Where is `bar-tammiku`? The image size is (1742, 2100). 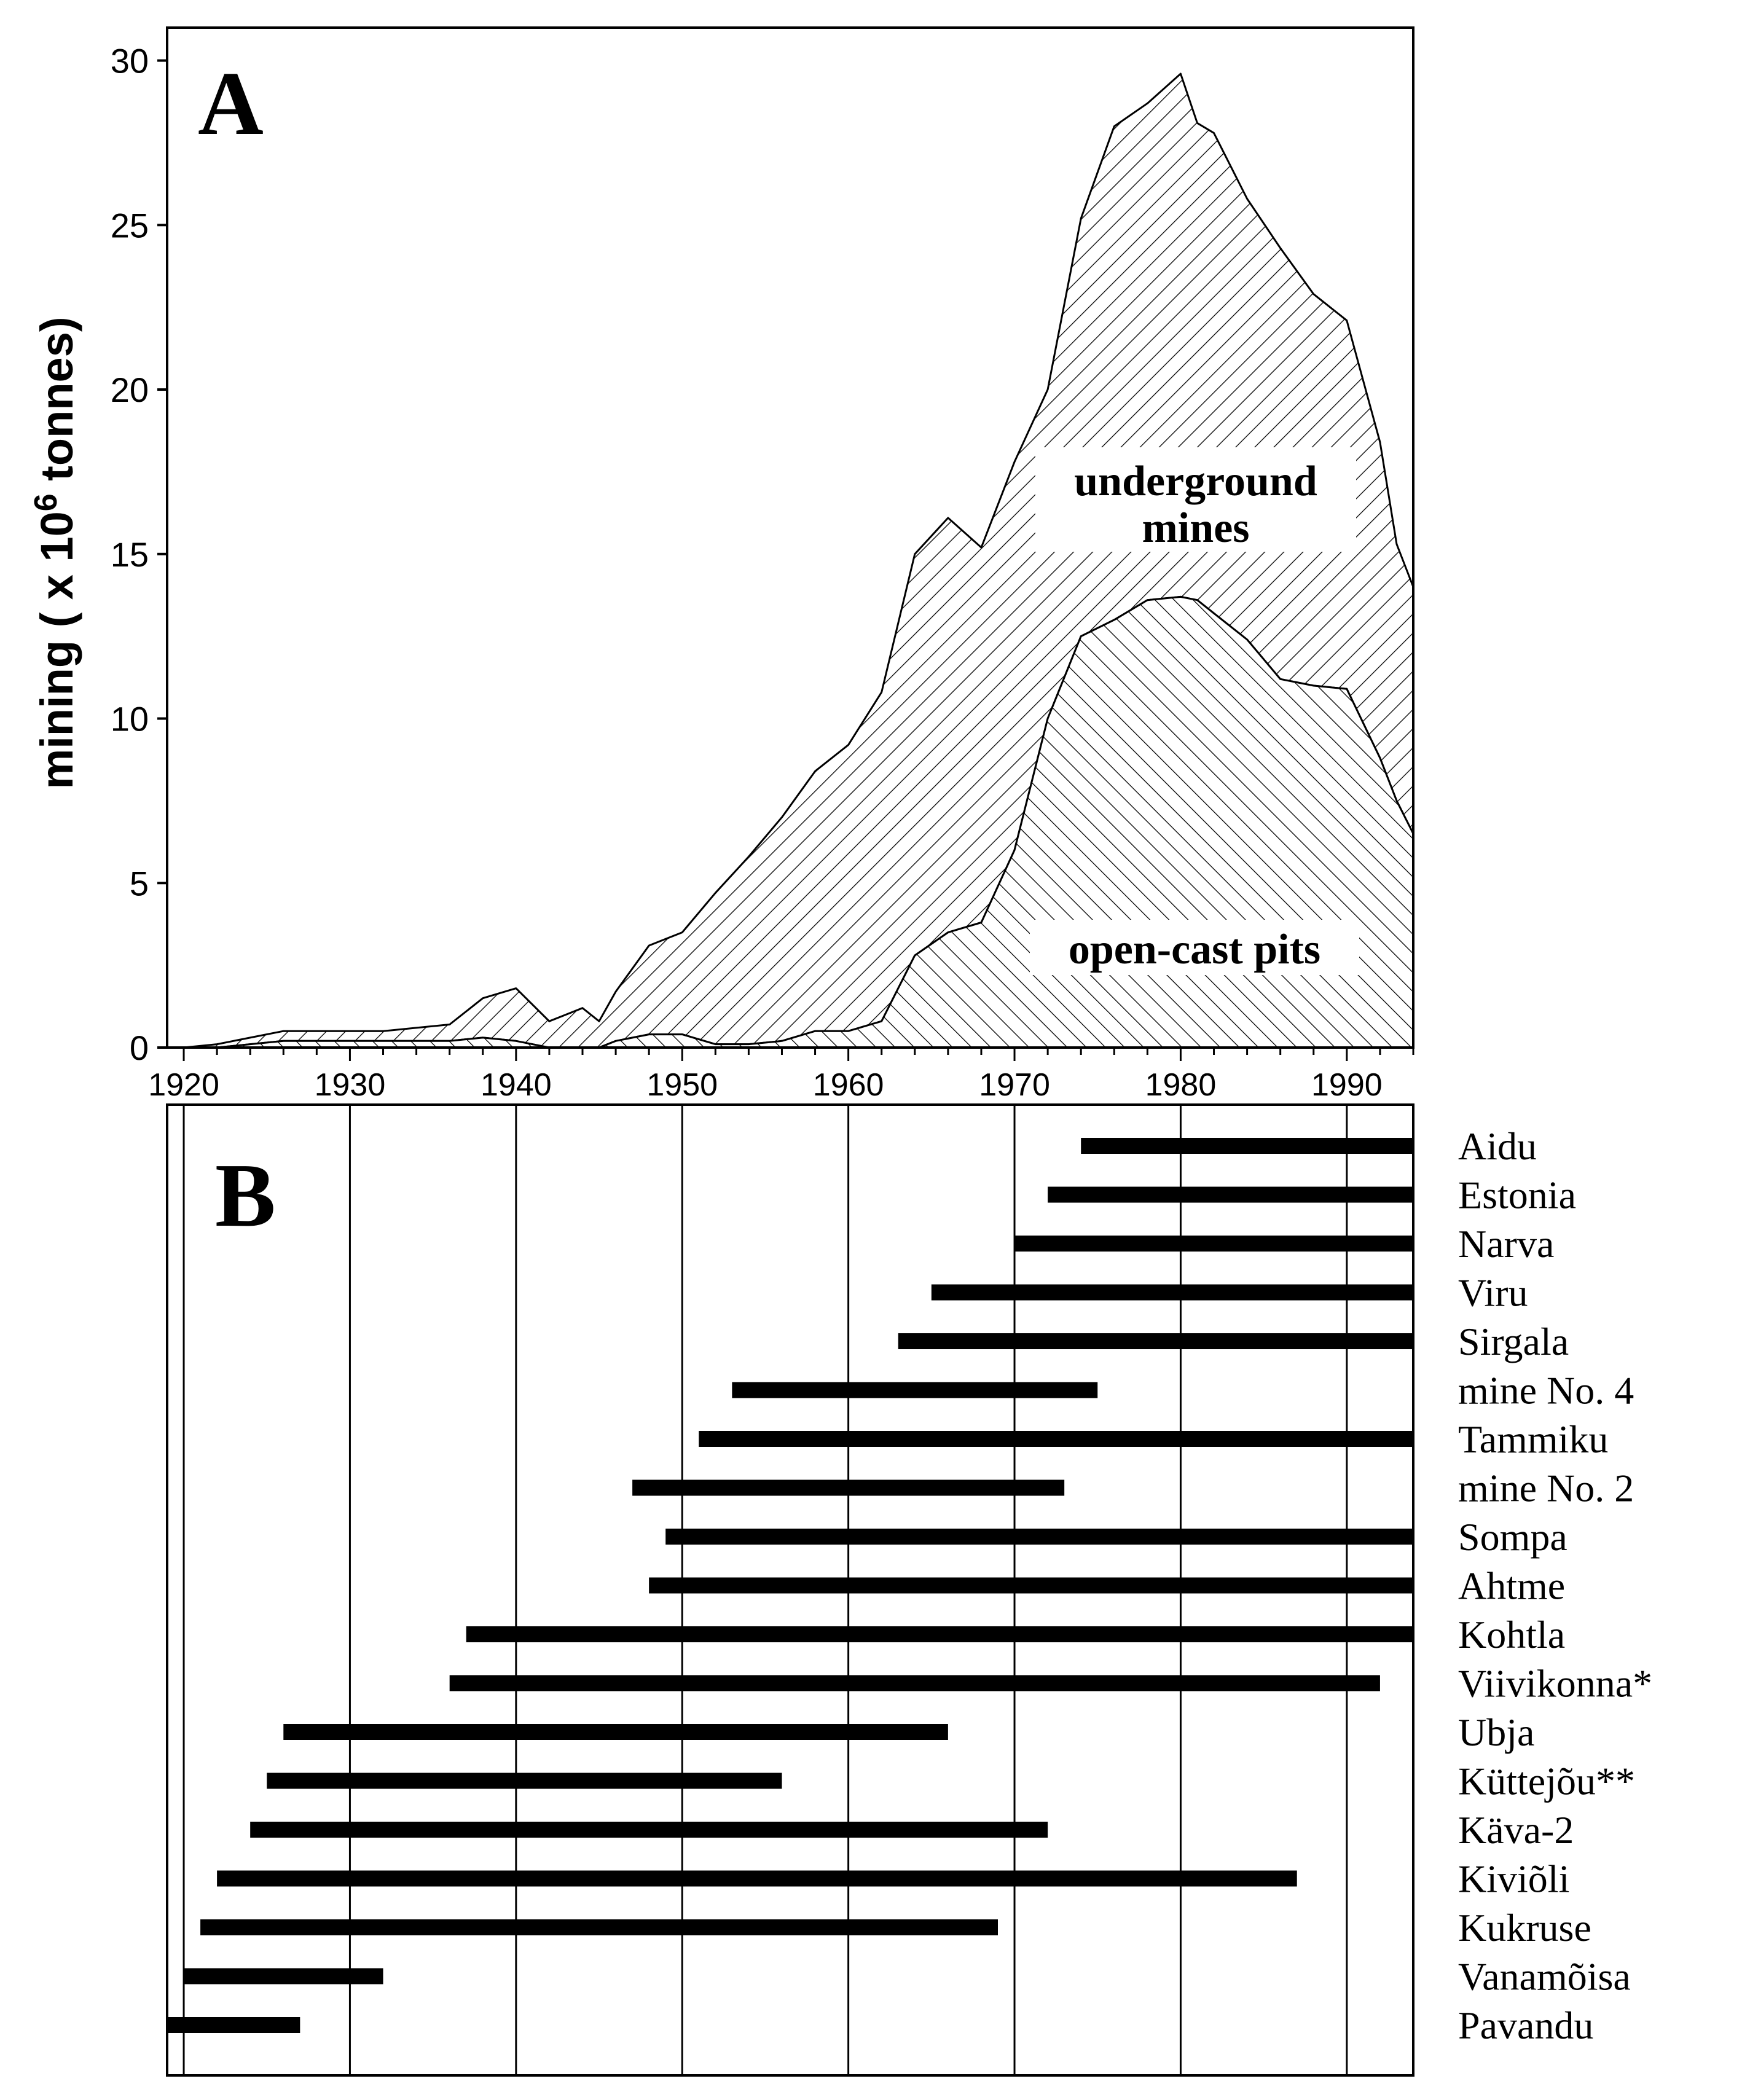 bar-tammiku is located at coordinates (1056, 1439).